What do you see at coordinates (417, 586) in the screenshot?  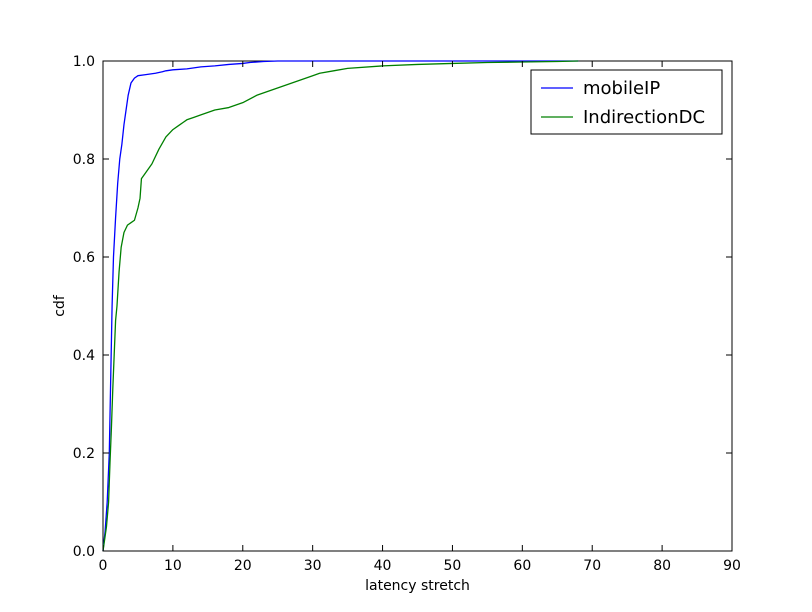 I see `x-axis-label: latency stretch` at bounding box center [417, 586].